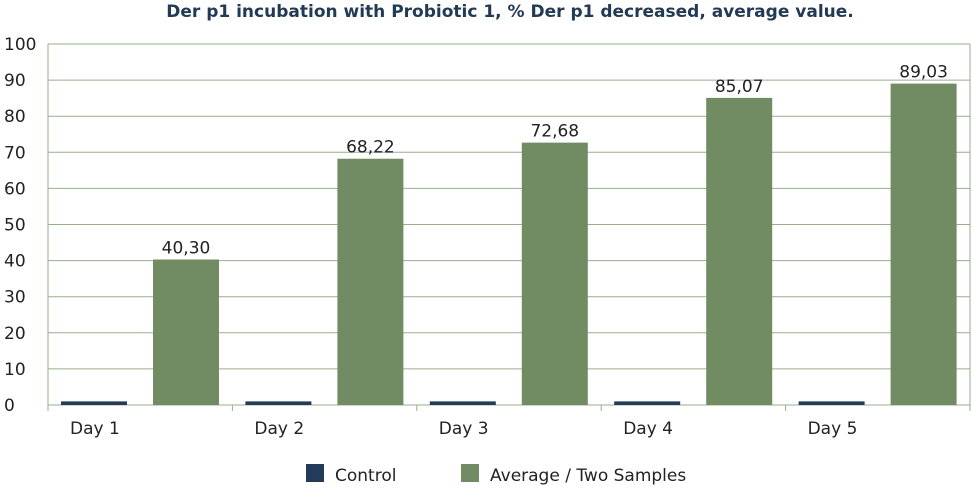 Image resolution: width=972 pixels, height=504 pixels. Describe the element at coordinates (365, 476) in the screenshot. I see `legend-label-control: Control` at that location.